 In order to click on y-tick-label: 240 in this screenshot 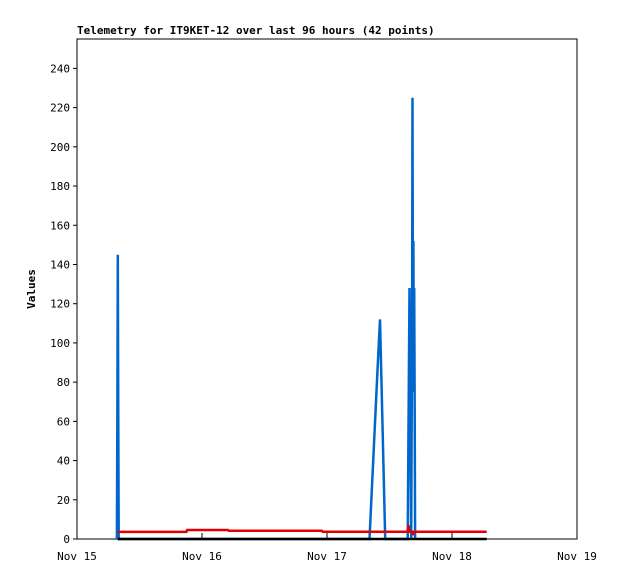, I will do `click(60, 68)`.